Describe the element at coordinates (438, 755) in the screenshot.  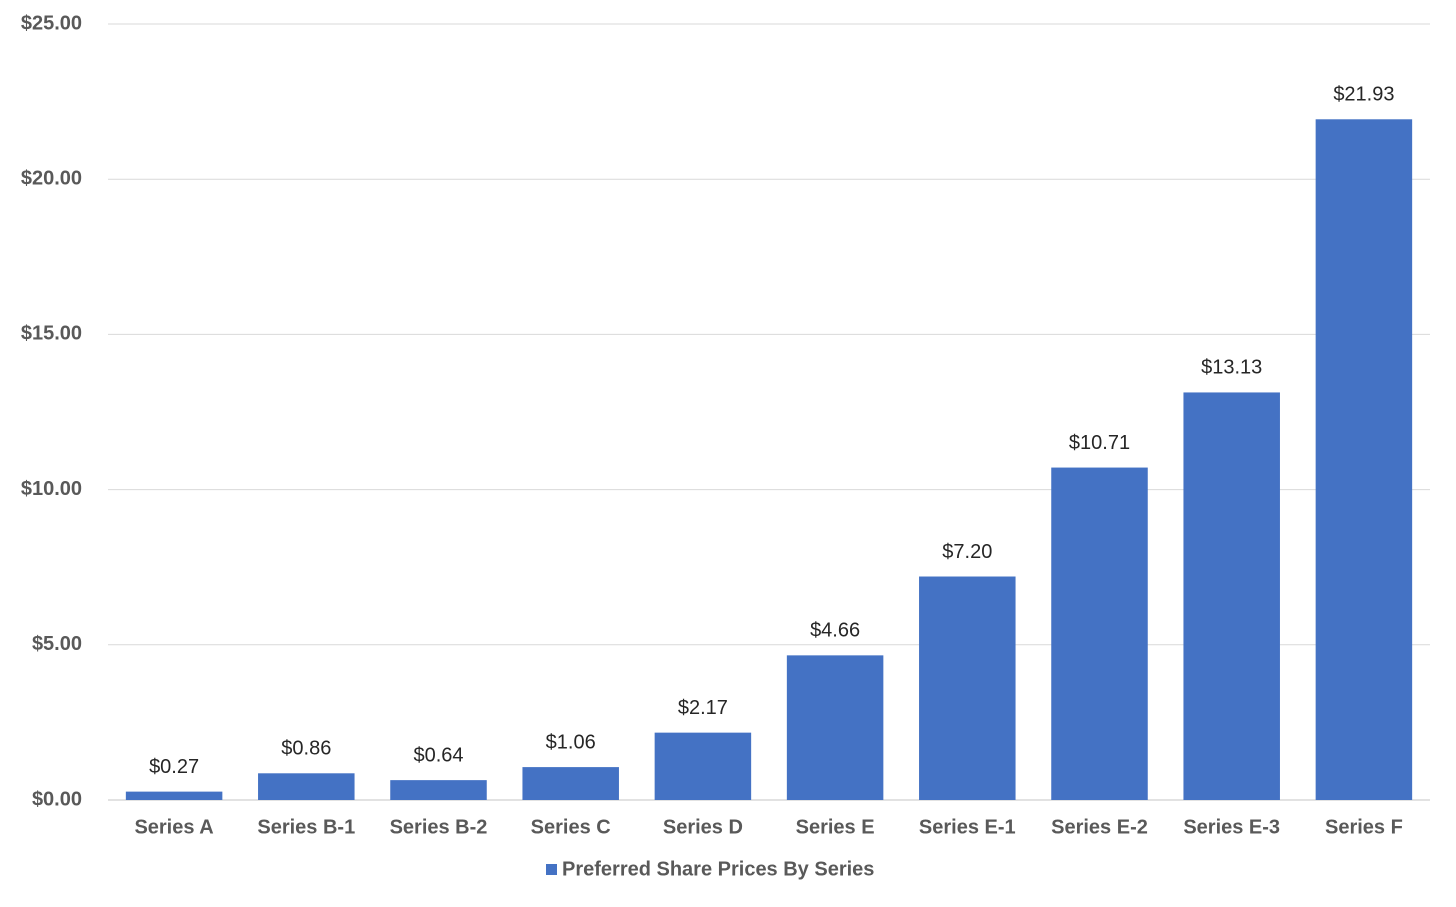
I see `data-label: $0.64` at that location.